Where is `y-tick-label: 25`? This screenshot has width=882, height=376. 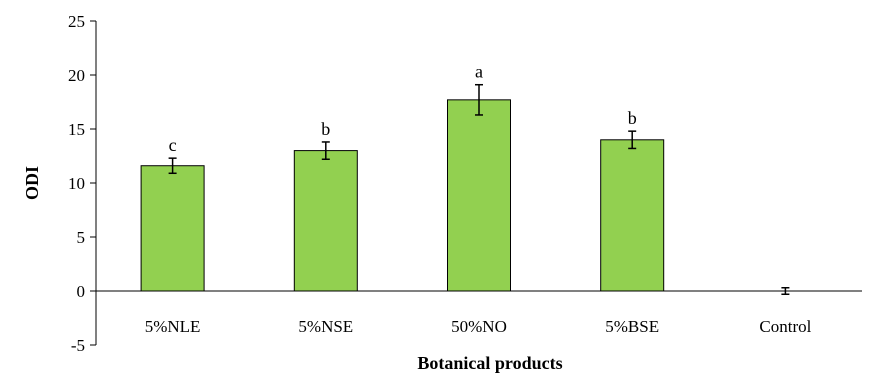
y-tick-label: 25 is located at coordinates (76, 21).